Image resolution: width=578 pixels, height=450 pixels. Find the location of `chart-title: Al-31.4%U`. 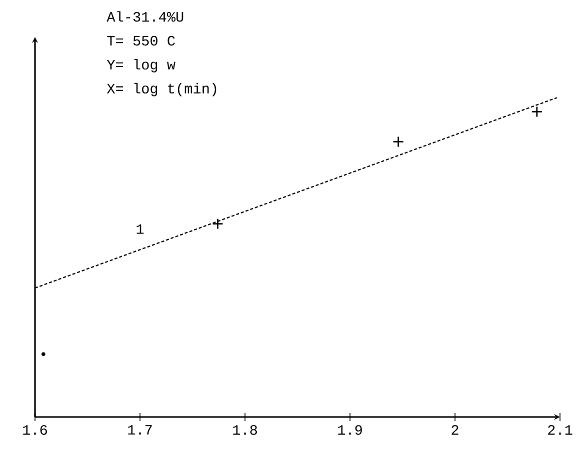

chart-title: Al-31.4%U is located at coordinates (145, 16).